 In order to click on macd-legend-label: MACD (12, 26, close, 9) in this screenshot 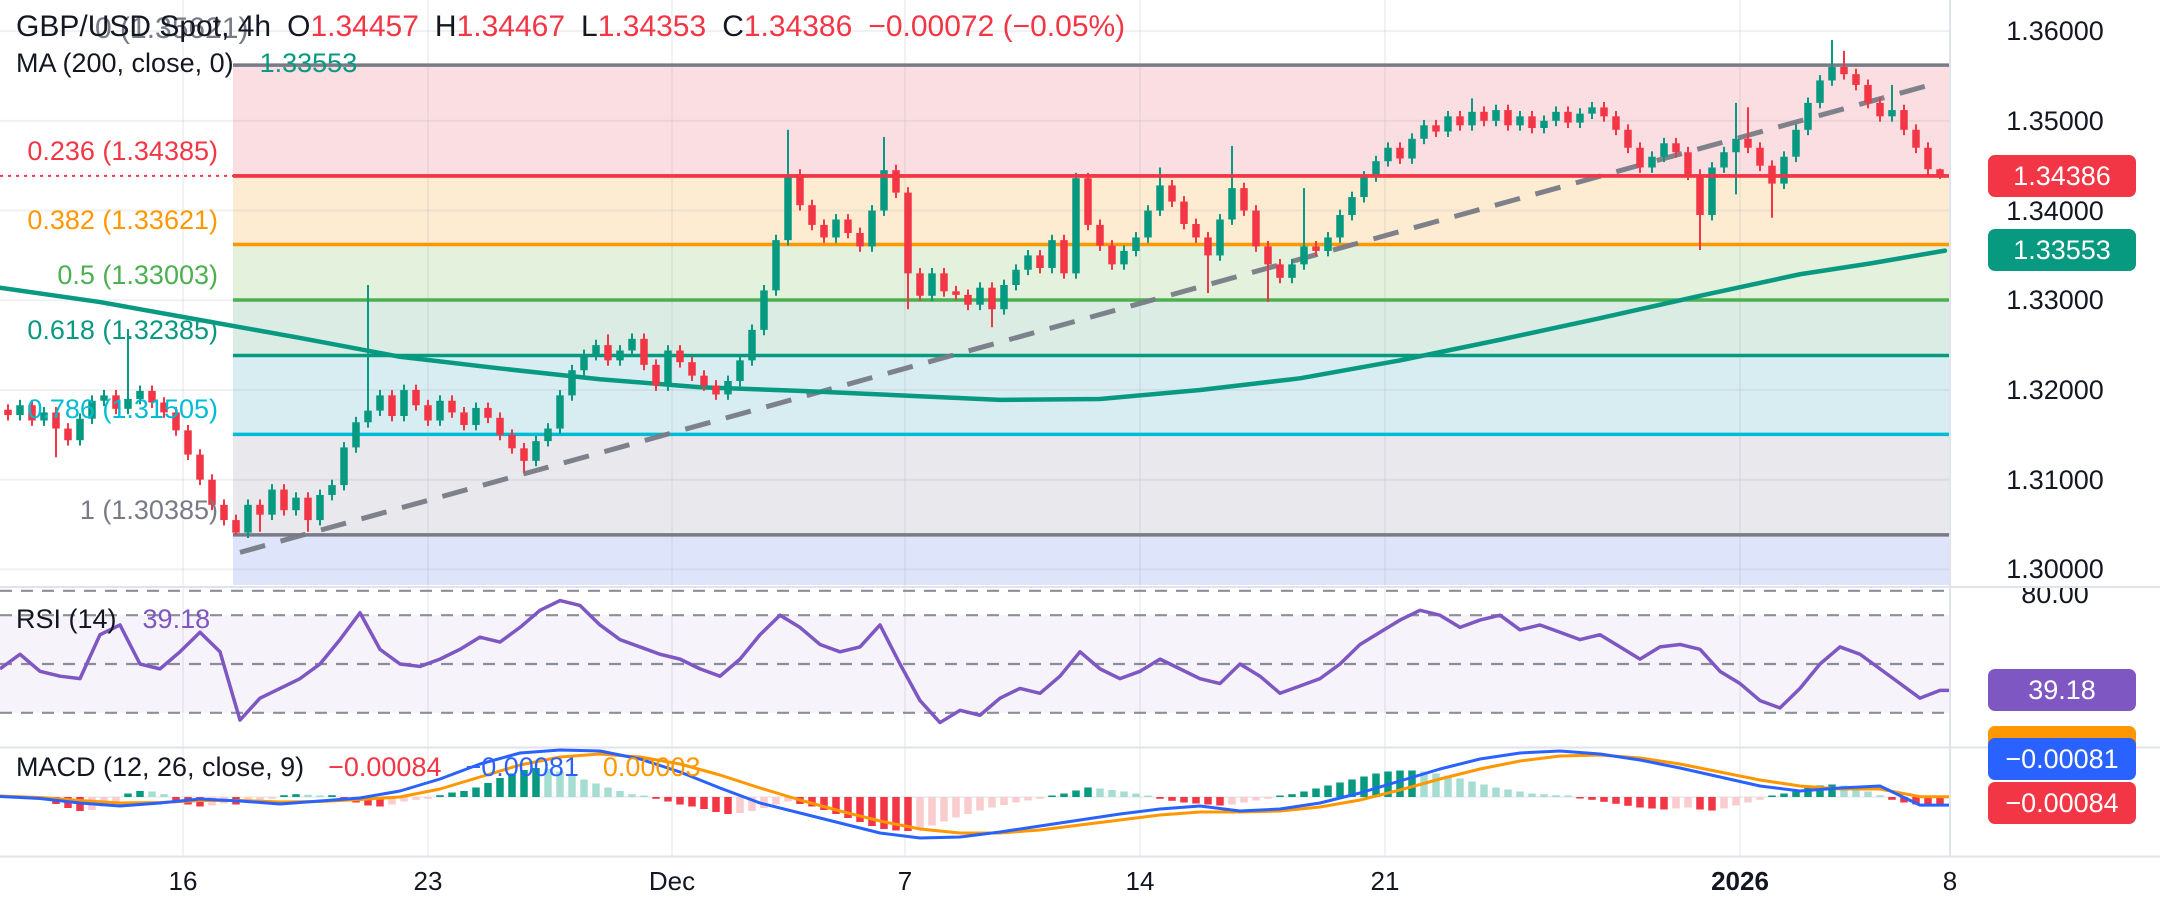, I will do `click(160, 767)`.